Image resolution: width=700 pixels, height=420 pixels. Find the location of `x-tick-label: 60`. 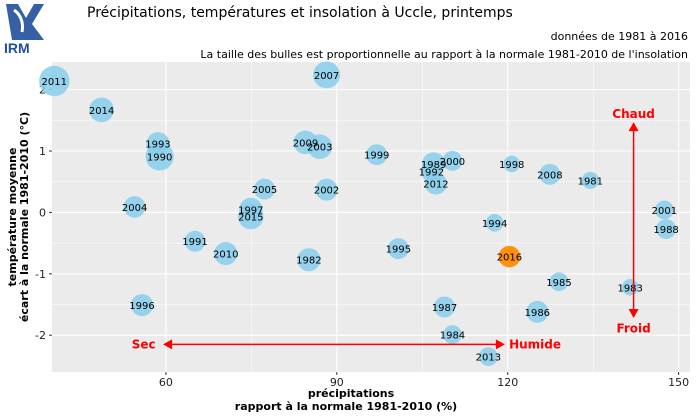

x-tick-label: 60 is located at coordinates (166, 382).